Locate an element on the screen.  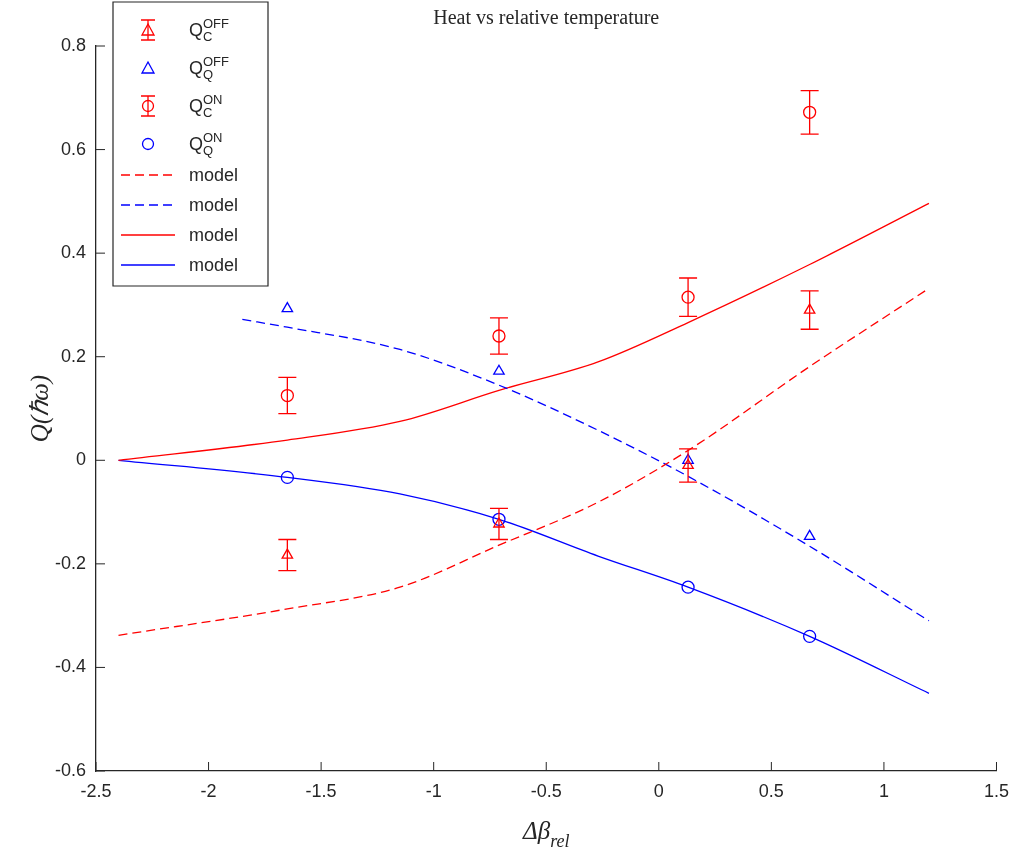
y-tick-label: 0.8 is located at coordinates (73, 44).